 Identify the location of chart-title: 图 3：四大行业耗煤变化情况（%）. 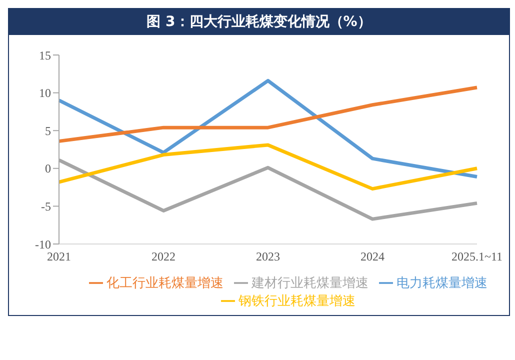
(259, 22).